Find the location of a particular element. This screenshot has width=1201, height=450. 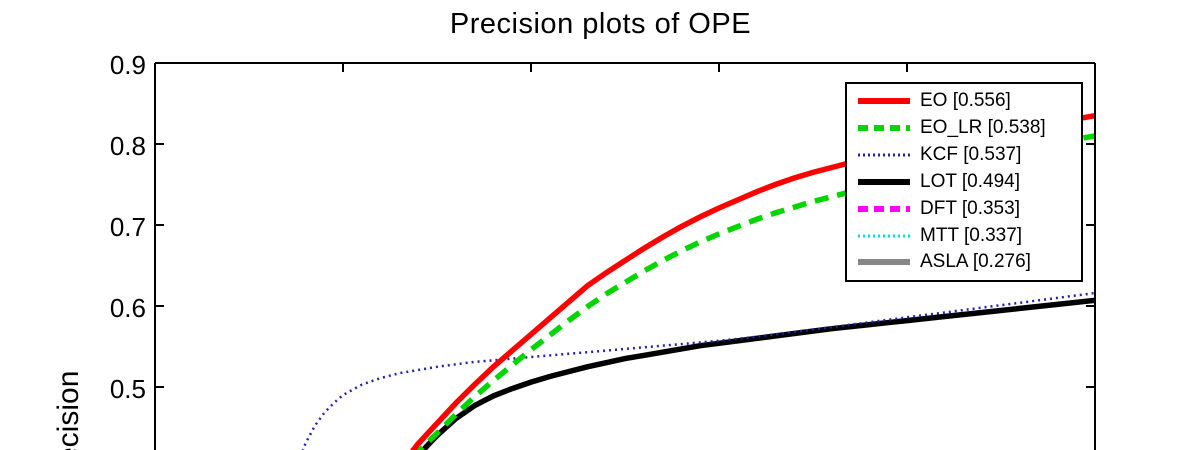

legend-entry-label: DFT [0.353] is located at coordinates (970, 208).